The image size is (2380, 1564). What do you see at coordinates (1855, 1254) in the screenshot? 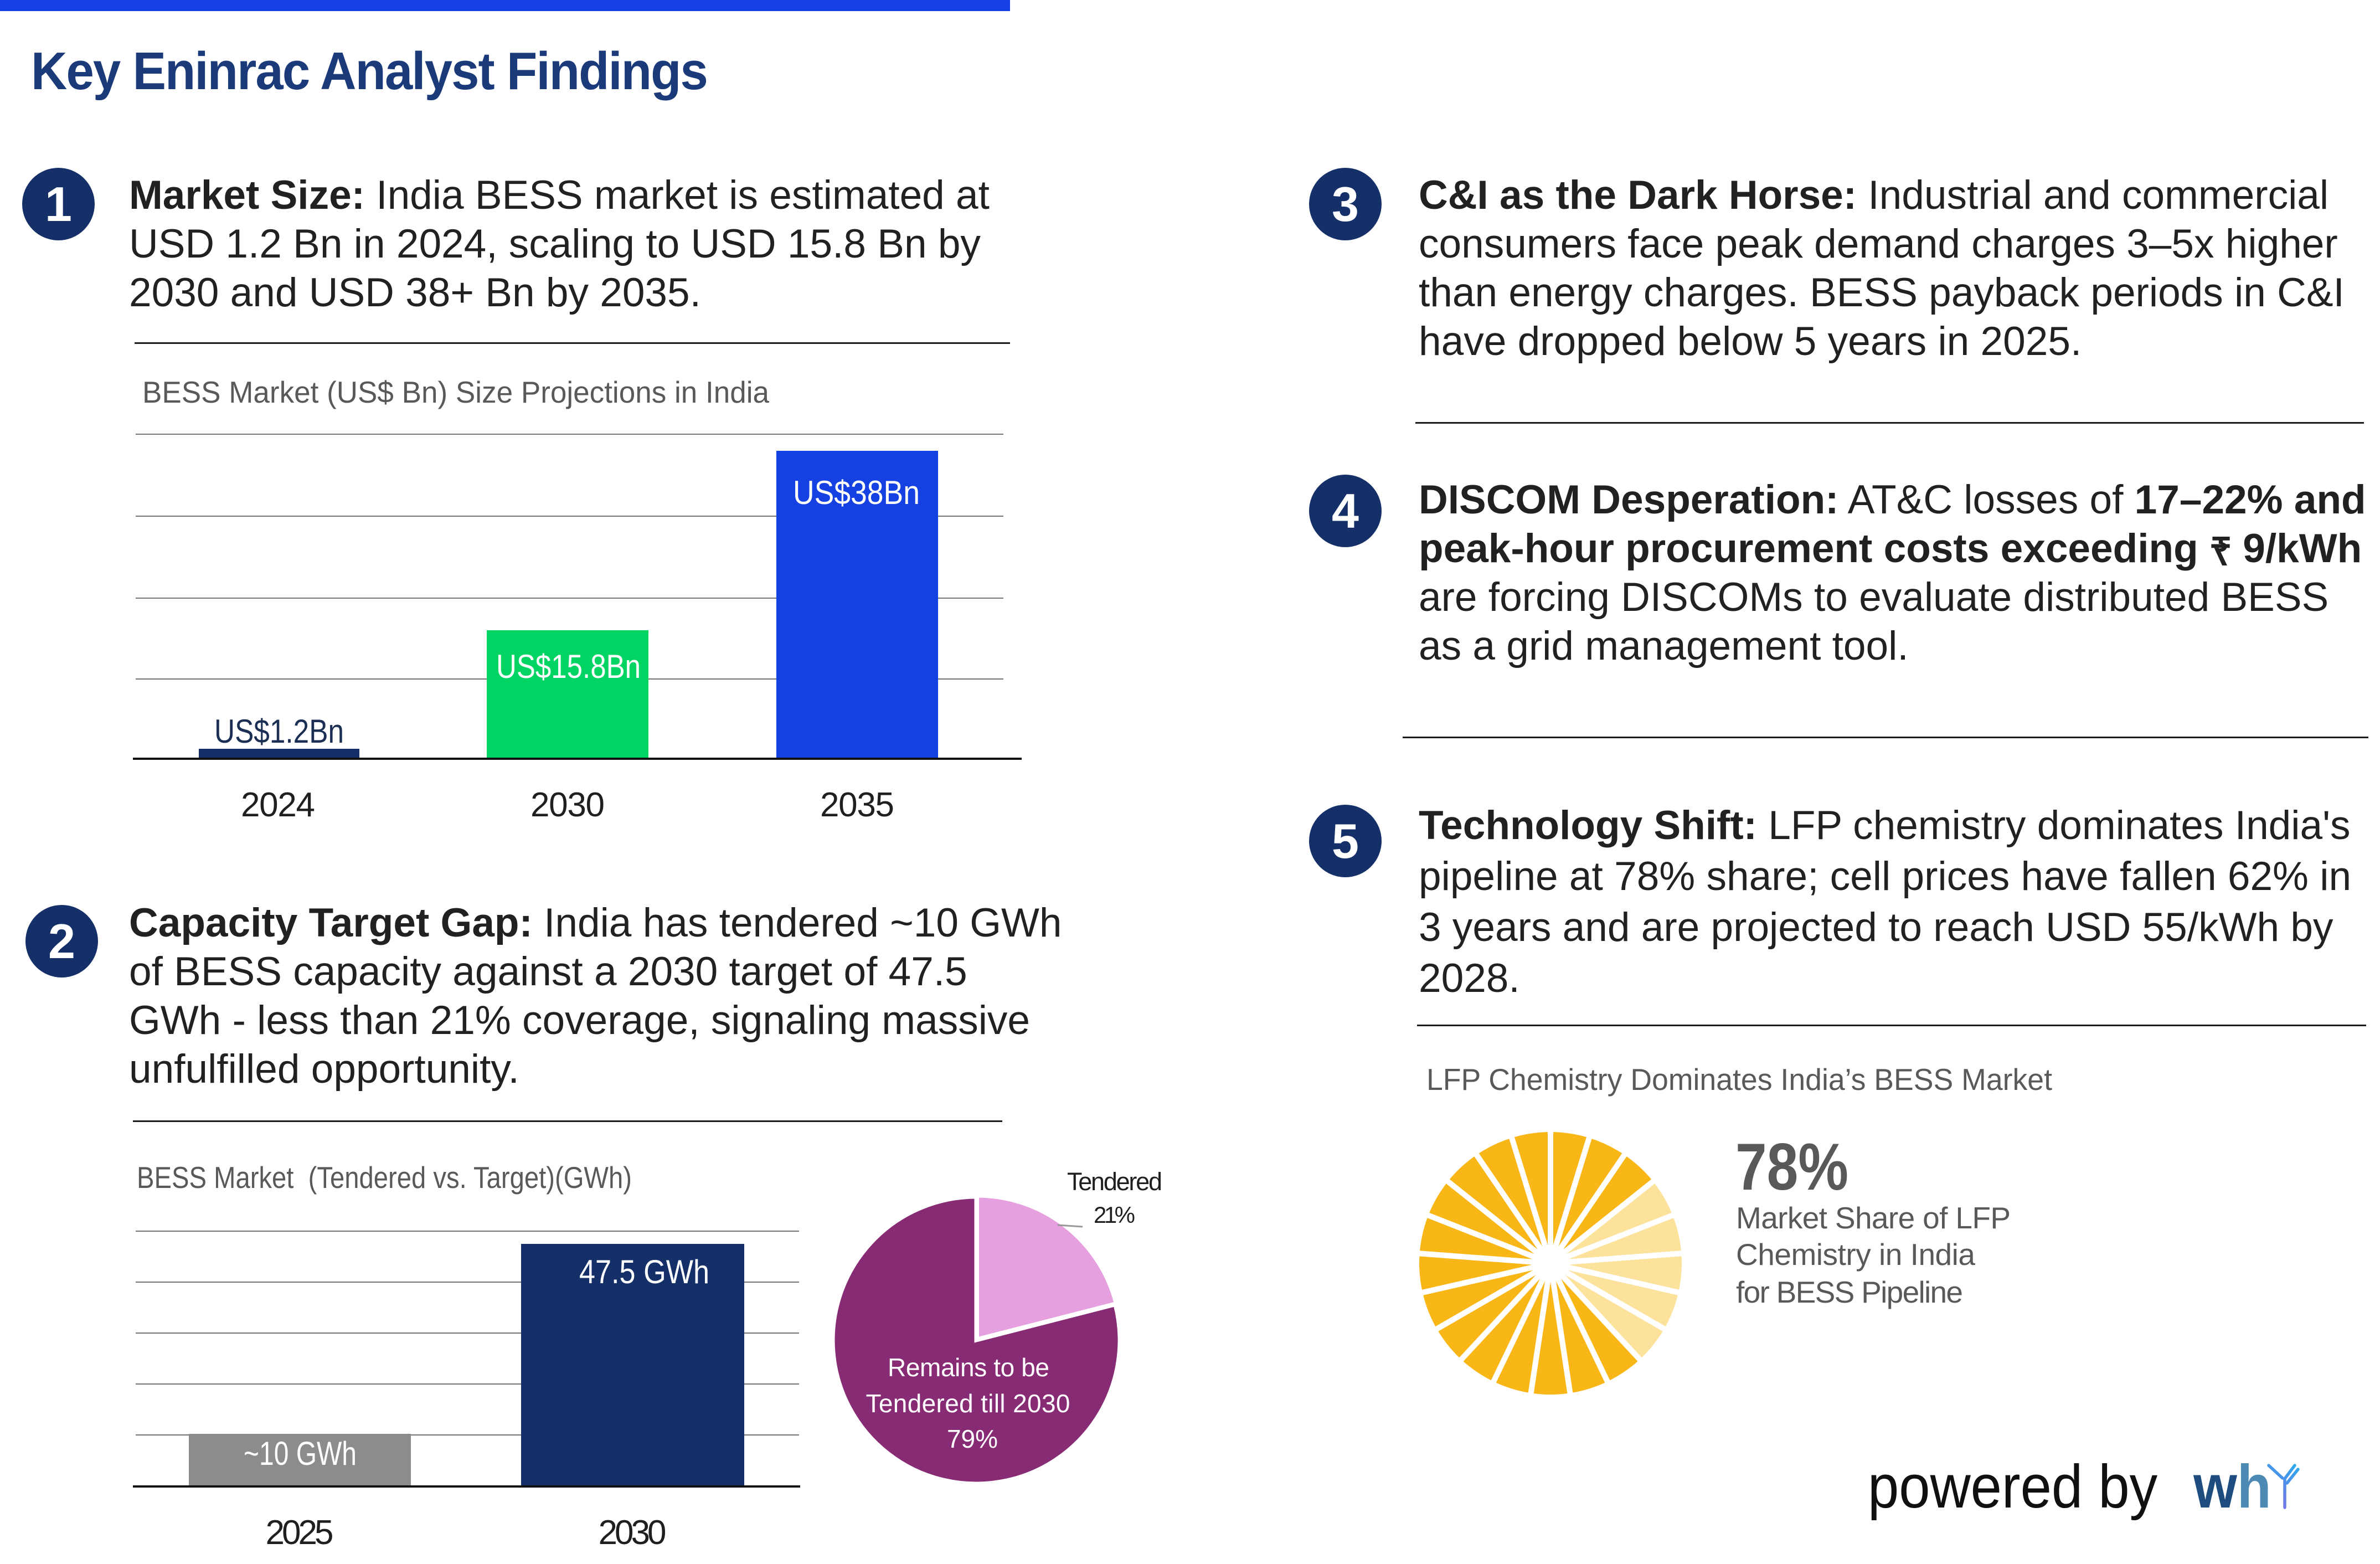
I see `svg-text: Chemistry in India` at bounding box center [1855, 1254].